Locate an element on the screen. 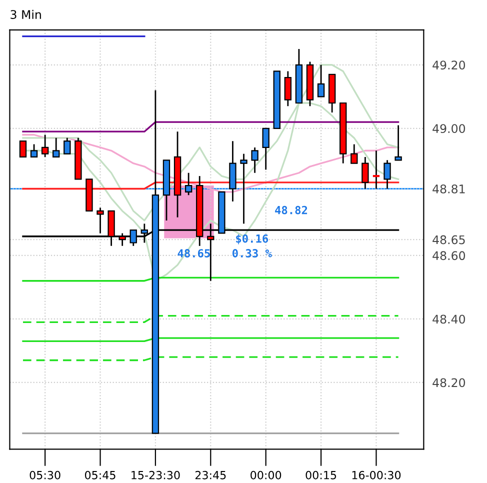 The width and height of the screenshot is (487, 483). line-series is located at coordinates (211, 163).